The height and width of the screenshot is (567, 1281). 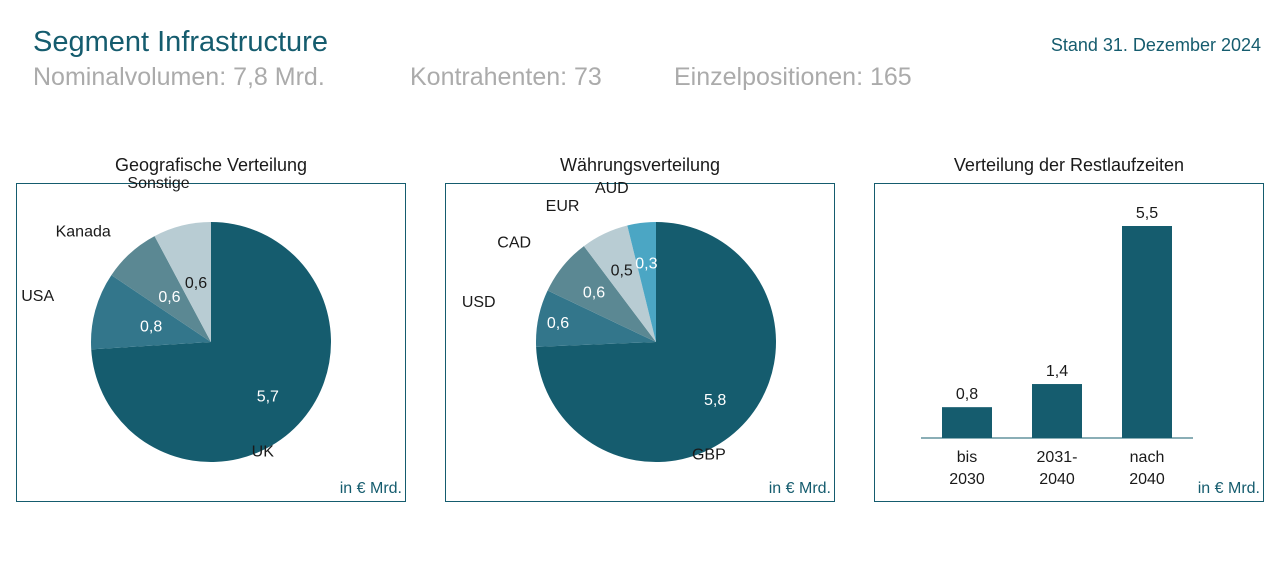 What do you see at coordinates (182, 282) in the screenshot?
I see `pie-slice-sonstige` at bounding box center [182, 282].